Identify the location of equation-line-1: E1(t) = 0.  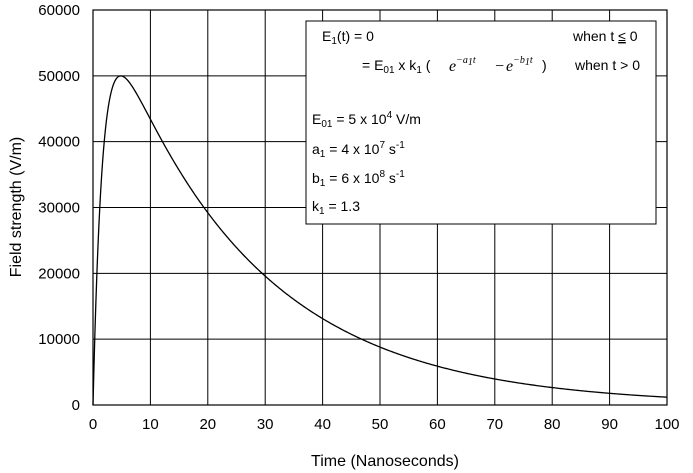
(348, 37).